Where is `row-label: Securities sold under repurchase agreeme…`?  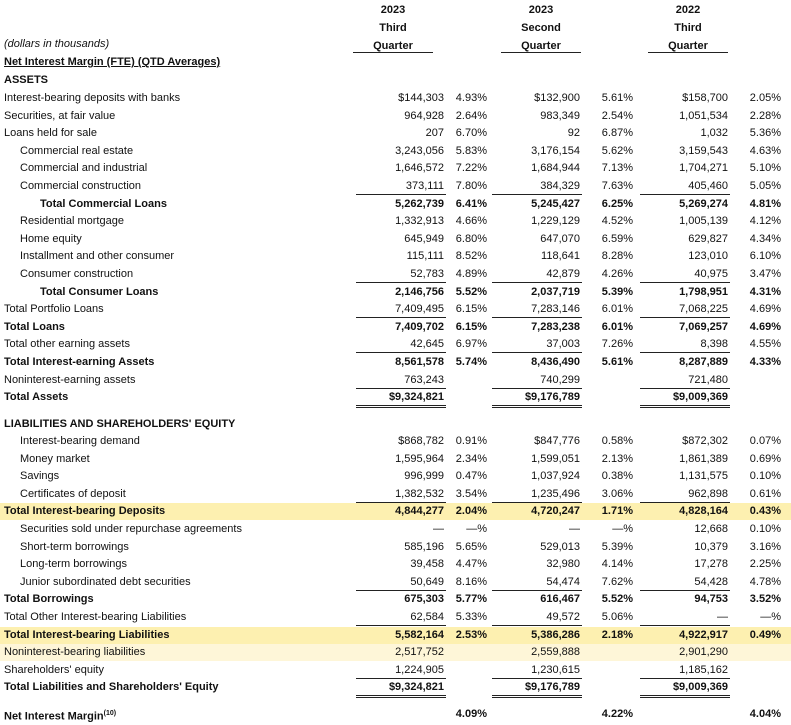
row-label: Securities sold under repurchase agreeme… is located at coordinates (131, 529).